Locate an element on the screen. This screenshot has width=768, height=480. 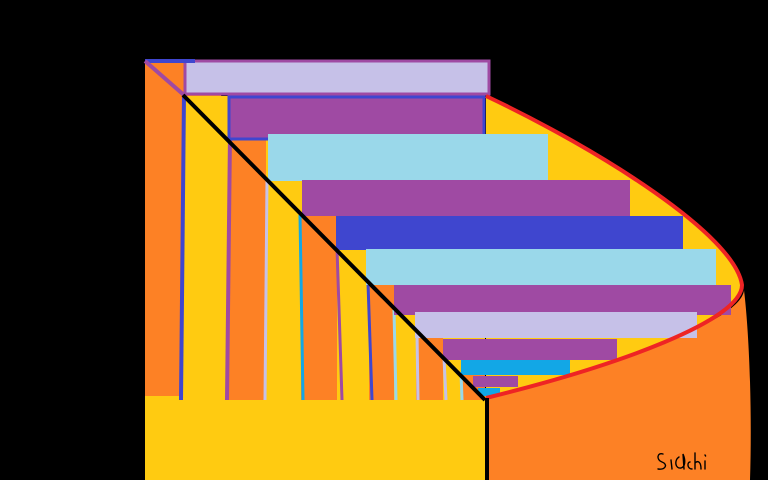
artist-signature is located at coordinates (682, 461).